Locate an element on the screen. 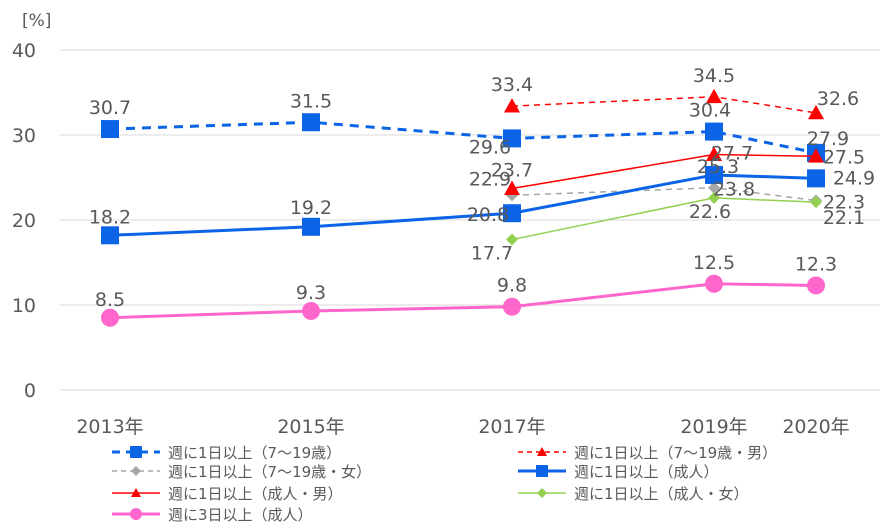  data-label: 22.9 is located at coordinates (490, 179).